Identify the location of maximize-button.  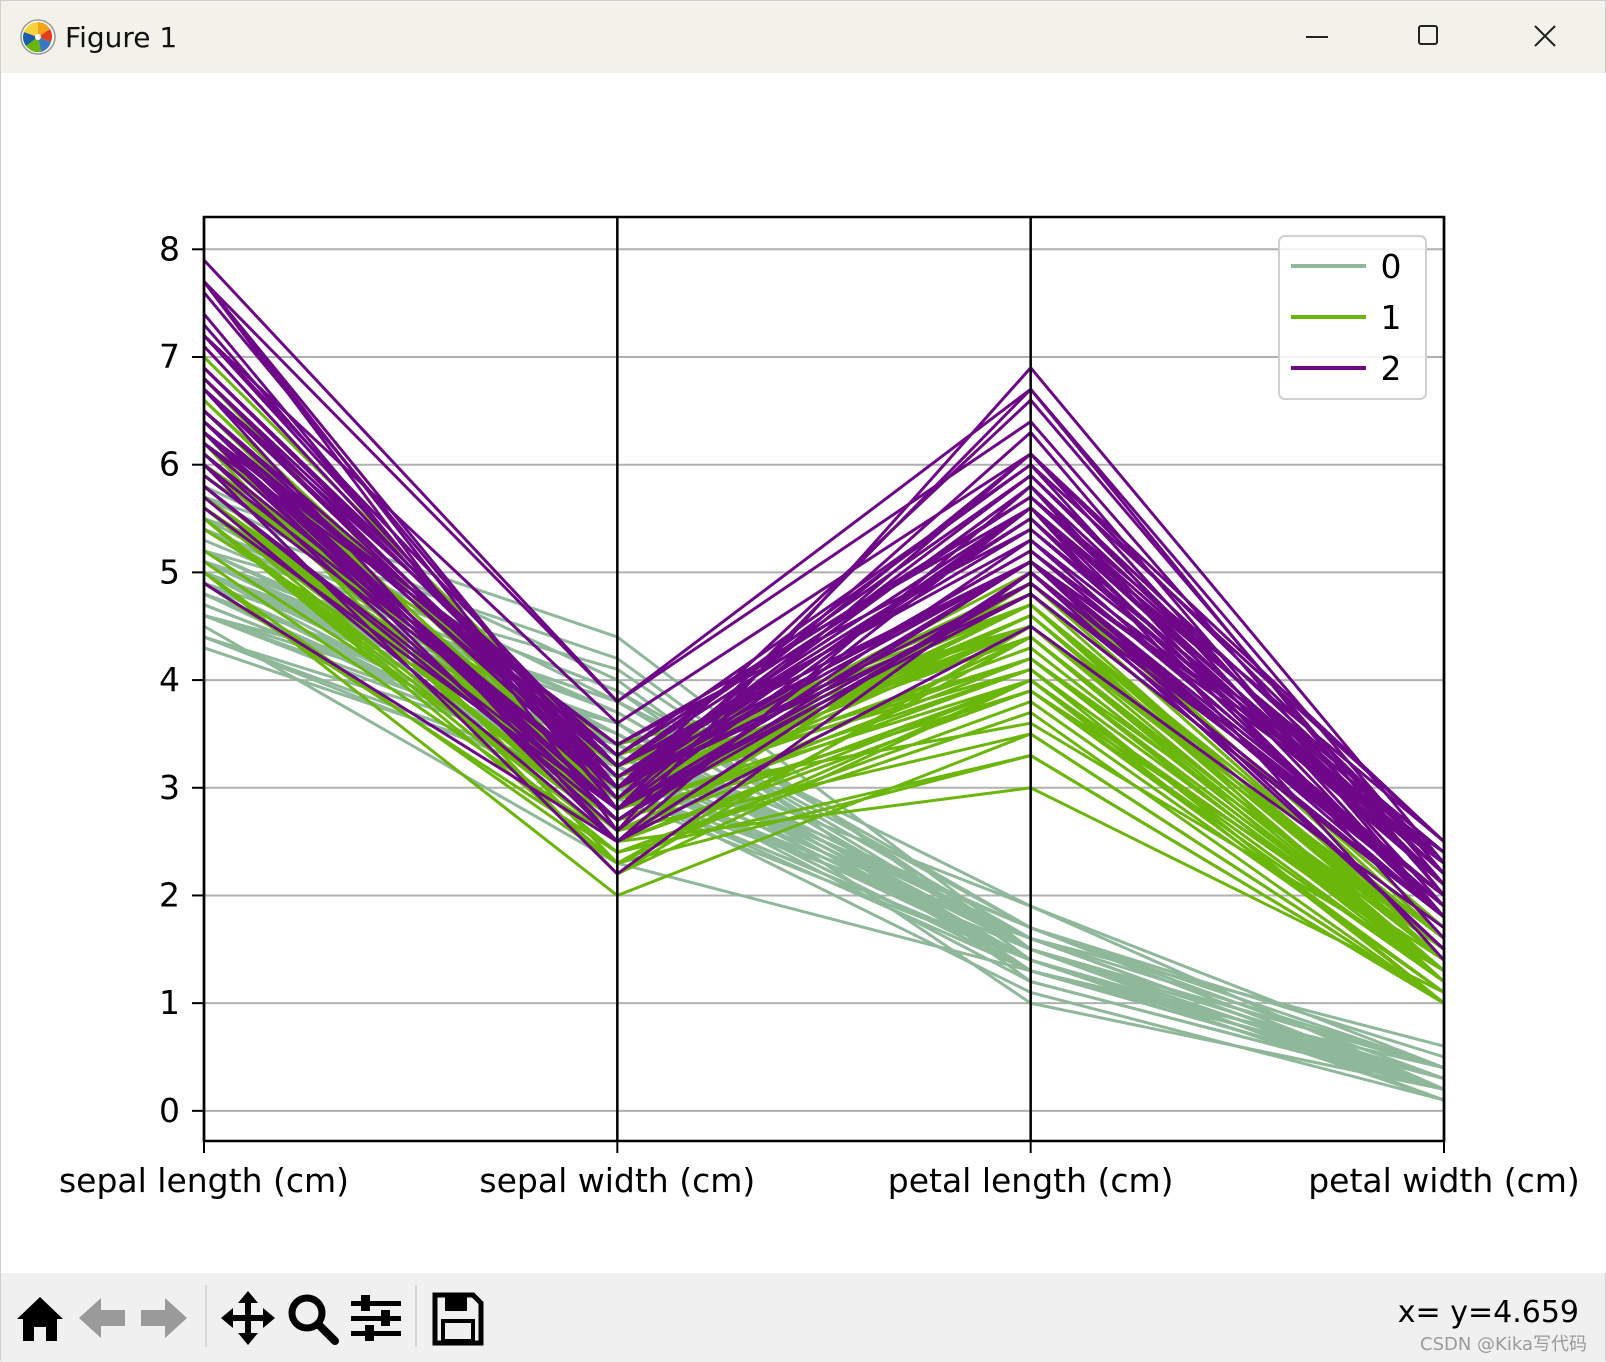
(1430, 37).